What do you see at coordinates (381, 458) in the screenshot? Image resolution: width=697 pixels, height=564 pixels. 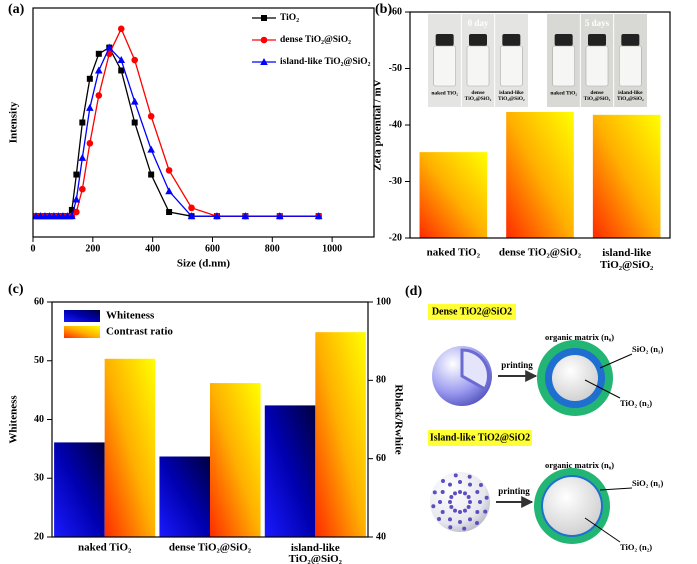 I see `y2-tick-label: 60` at bounding box center [381, 458].